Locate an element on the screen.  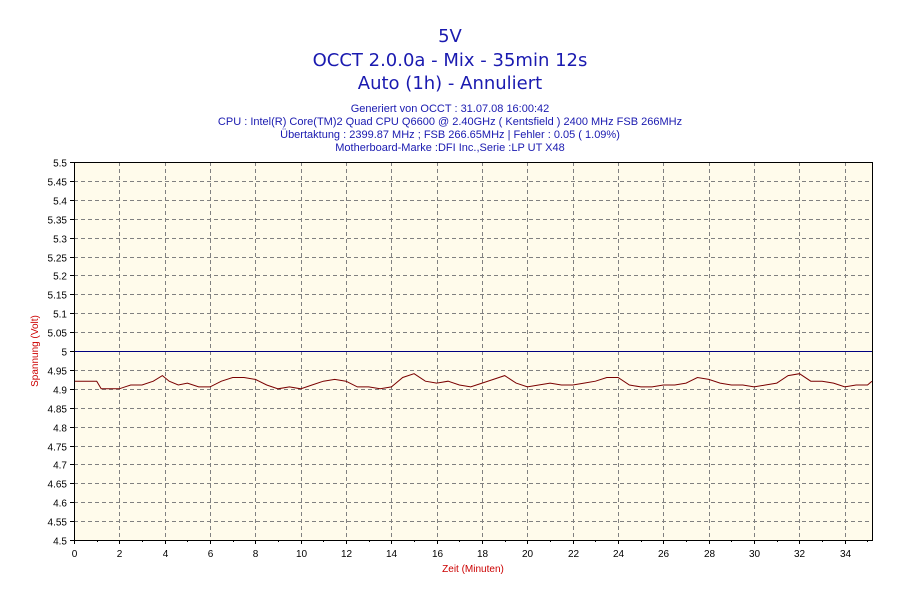
x-tick-label: 28 is located at coordinates (710, 554).